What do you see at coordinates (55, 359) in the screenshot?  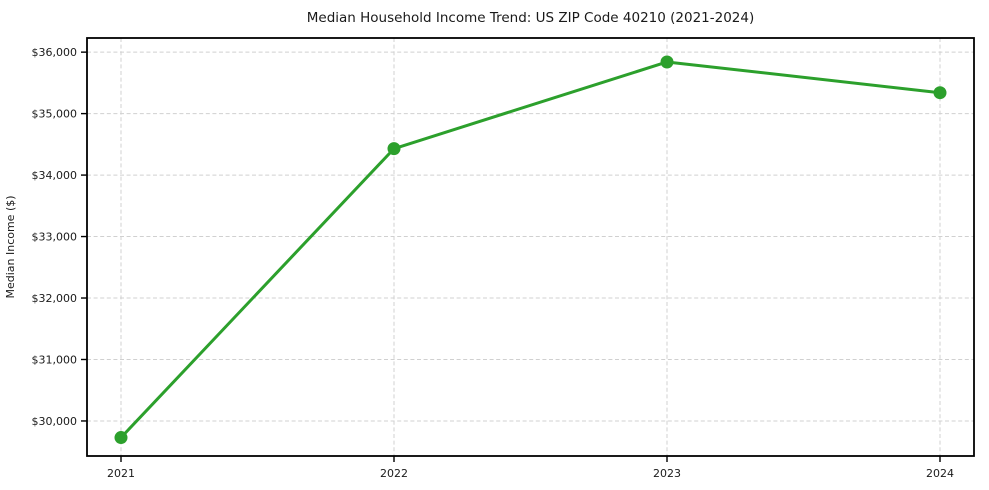 I see `y-tick-label: $31,000` at bounding box center [55, 359].